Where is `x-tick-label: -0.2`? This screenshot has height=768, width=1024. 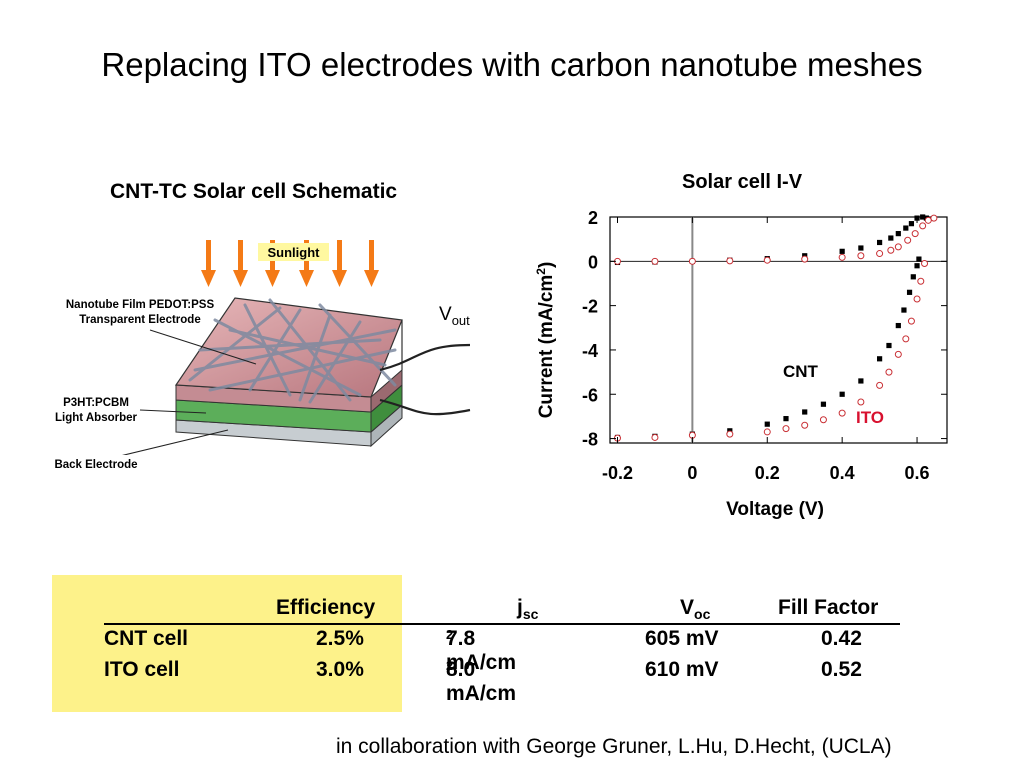
x-tick-label: -0.2 is located at coordinates (617, 473).